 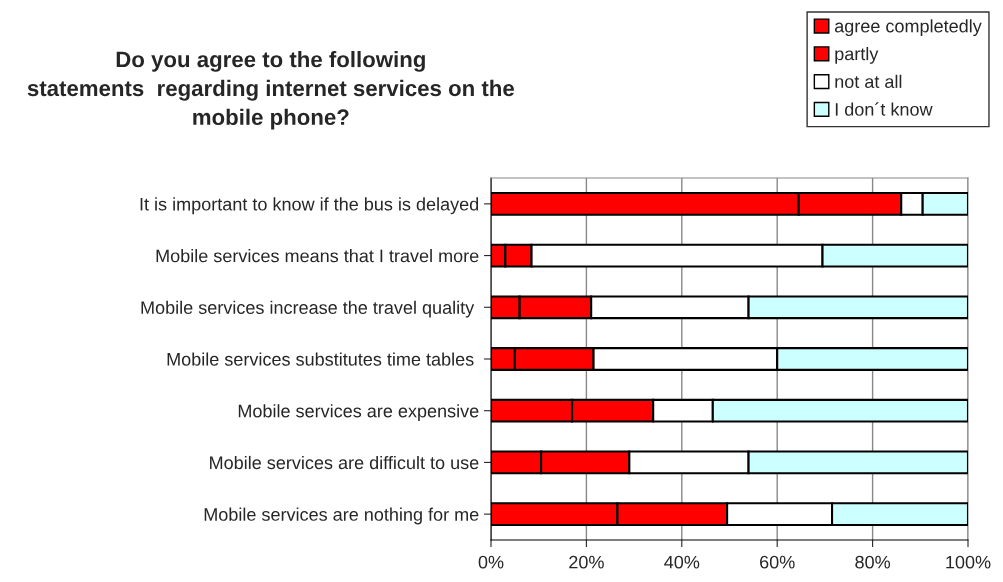 What do you see at coordinates (968, 562) in the screenshot?
I see `x-tick-label: 100%` at bounding box center [968, 562].